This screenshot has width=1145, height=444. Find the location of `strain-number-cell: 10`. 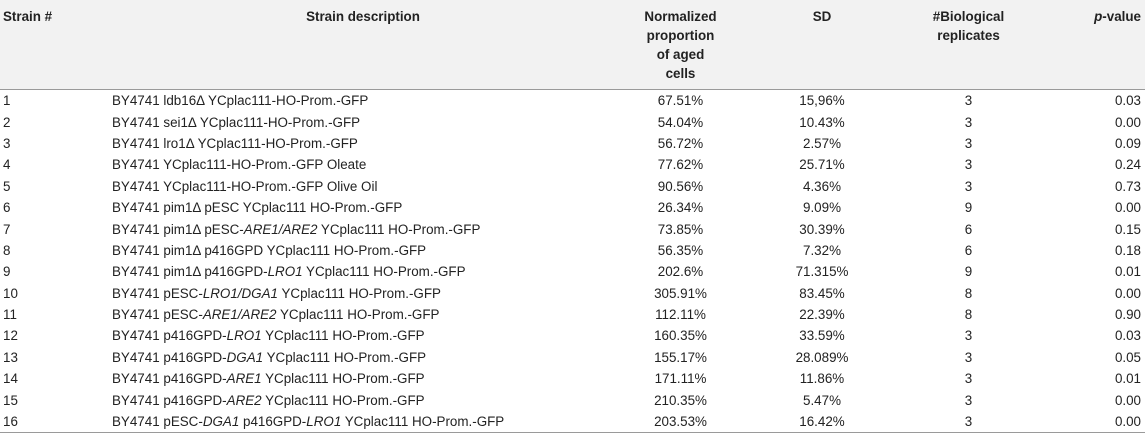

strain-number-cell: 10 is located at coordinates (10, 293).